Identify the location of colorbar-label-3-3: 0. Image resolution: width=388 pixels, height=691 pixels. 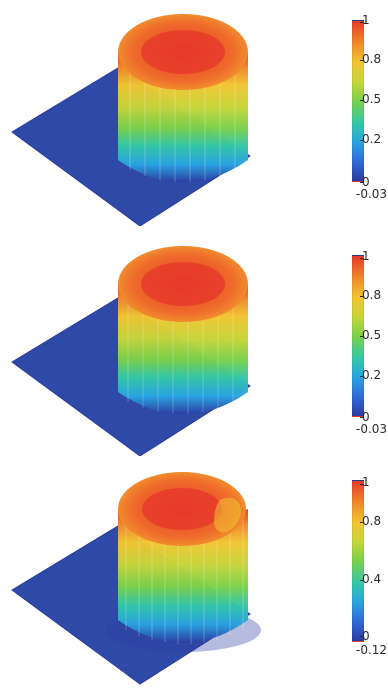
(366, 636).